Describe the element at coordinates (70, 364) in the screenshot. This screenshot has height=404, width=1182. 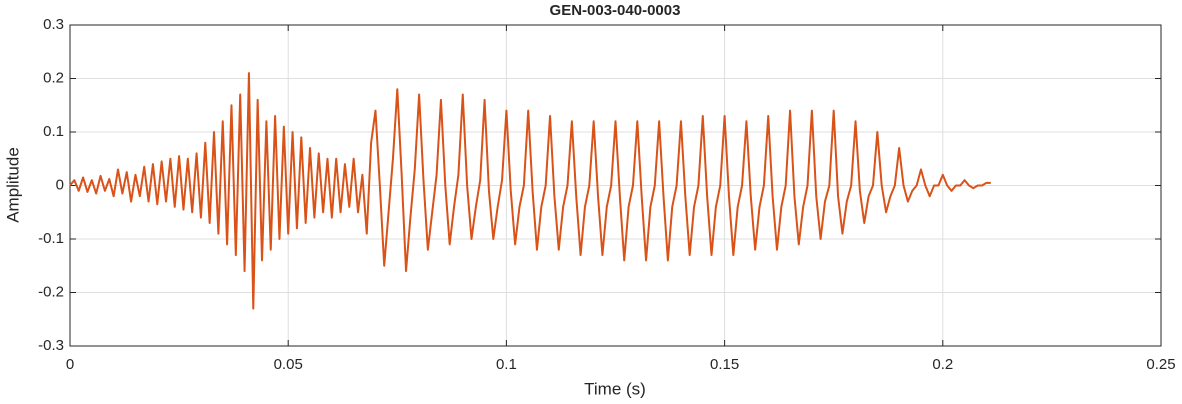
I see `x-tick-label: 0` at that location.